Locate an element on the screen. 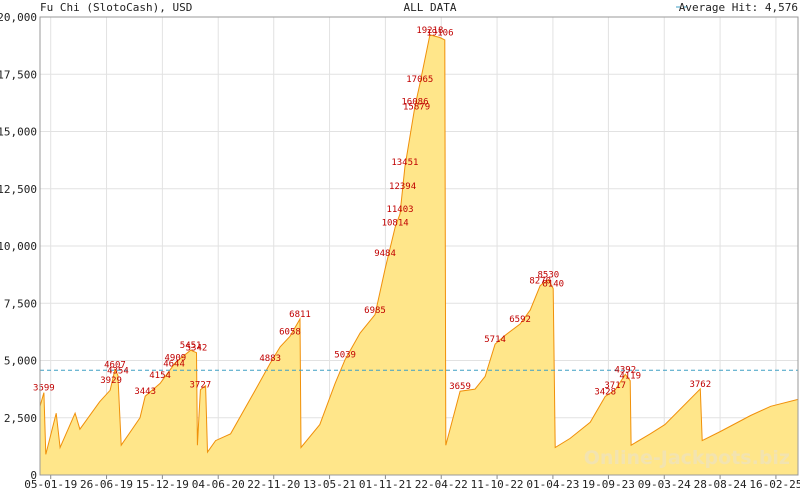 The image size is (800, 490). x-tick-label: 22-11-20 is located at coordinates (273, 484).